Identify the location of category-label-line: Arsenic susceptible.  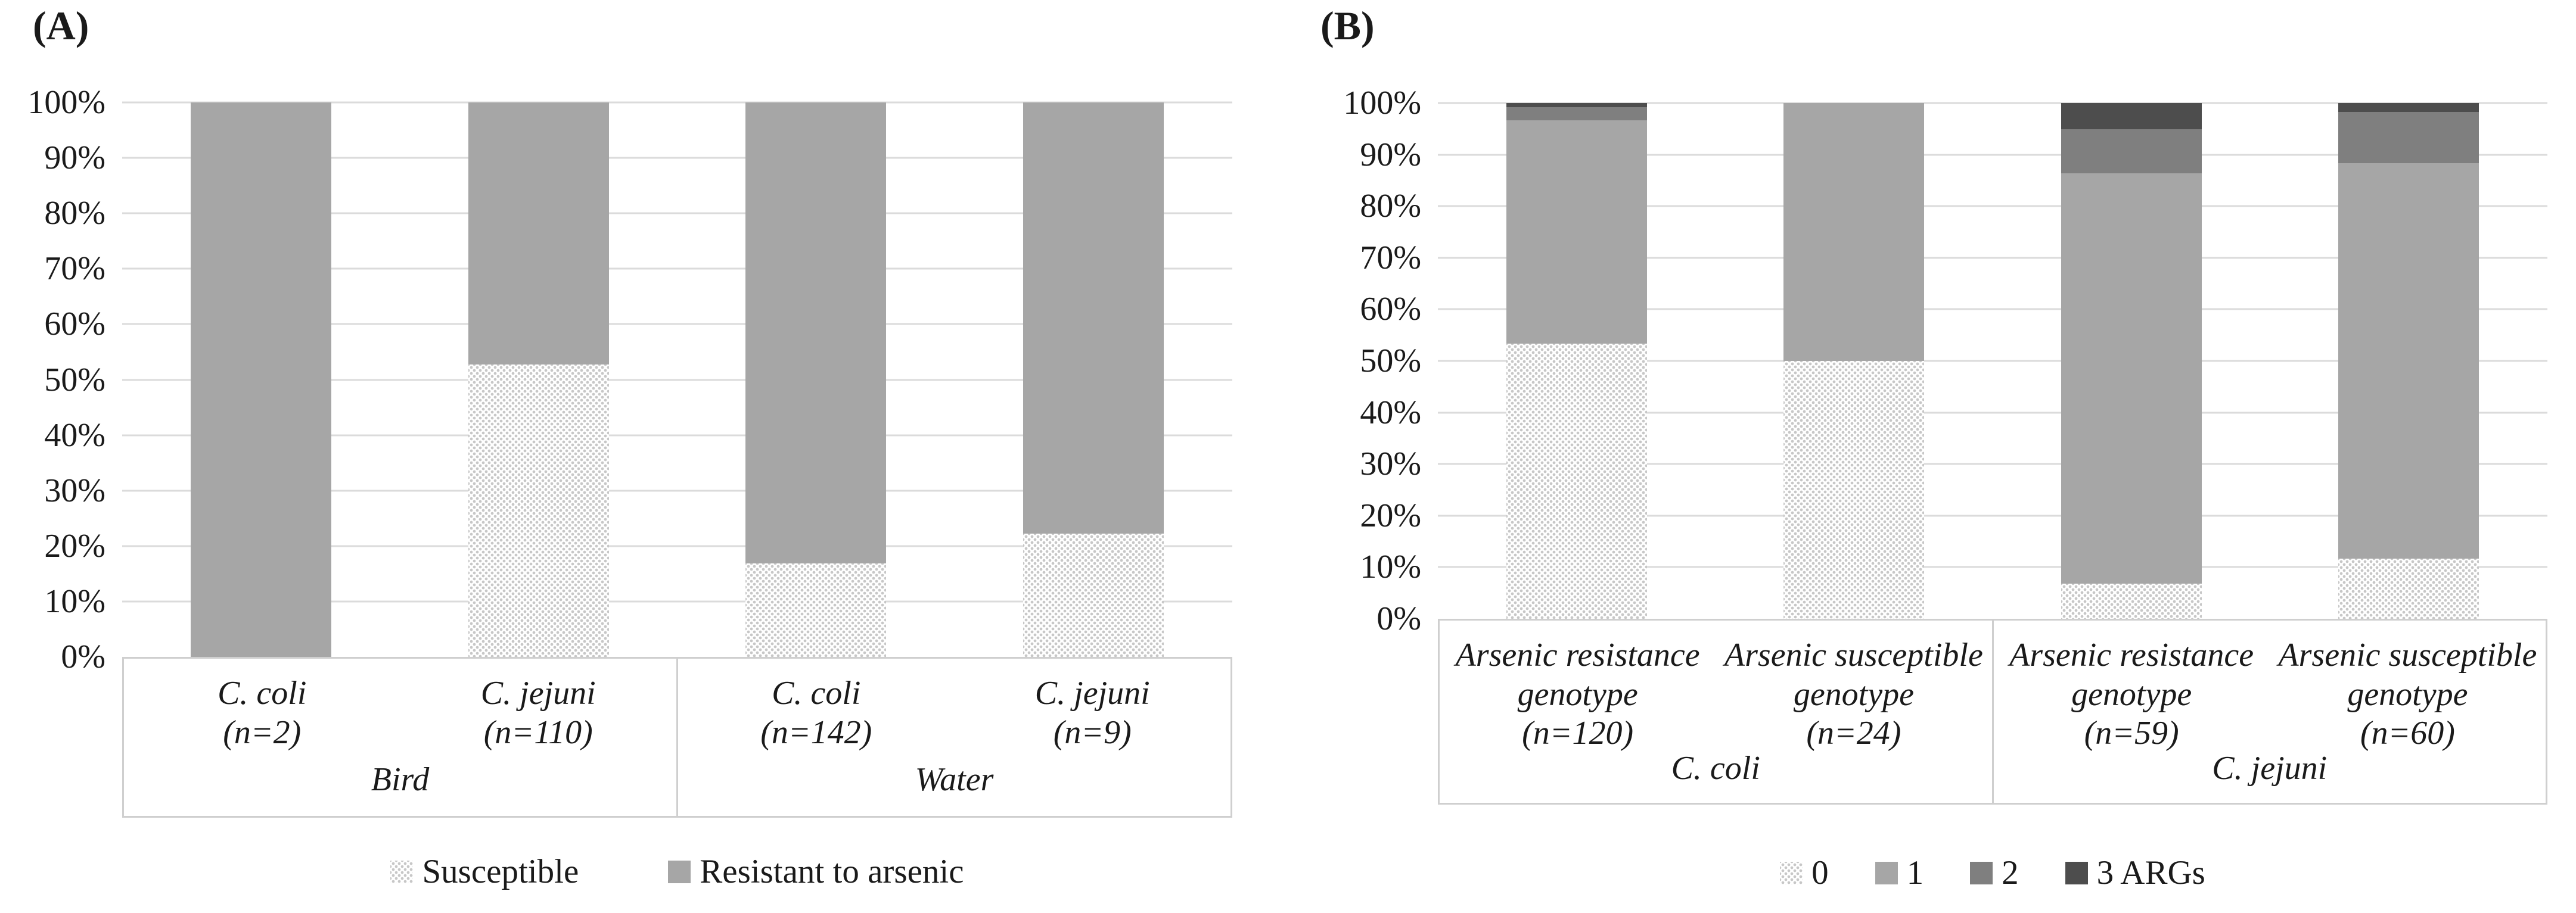
(1853, 655).